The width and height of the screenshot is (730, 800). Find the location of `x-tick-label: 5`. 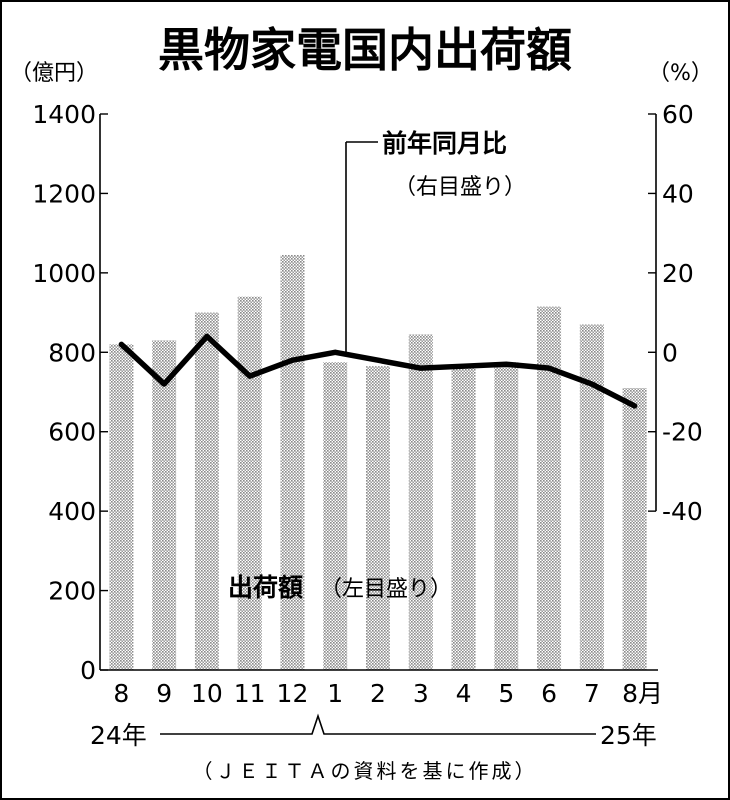

x-tick-label: 5 is located at coordinates (506, 693).